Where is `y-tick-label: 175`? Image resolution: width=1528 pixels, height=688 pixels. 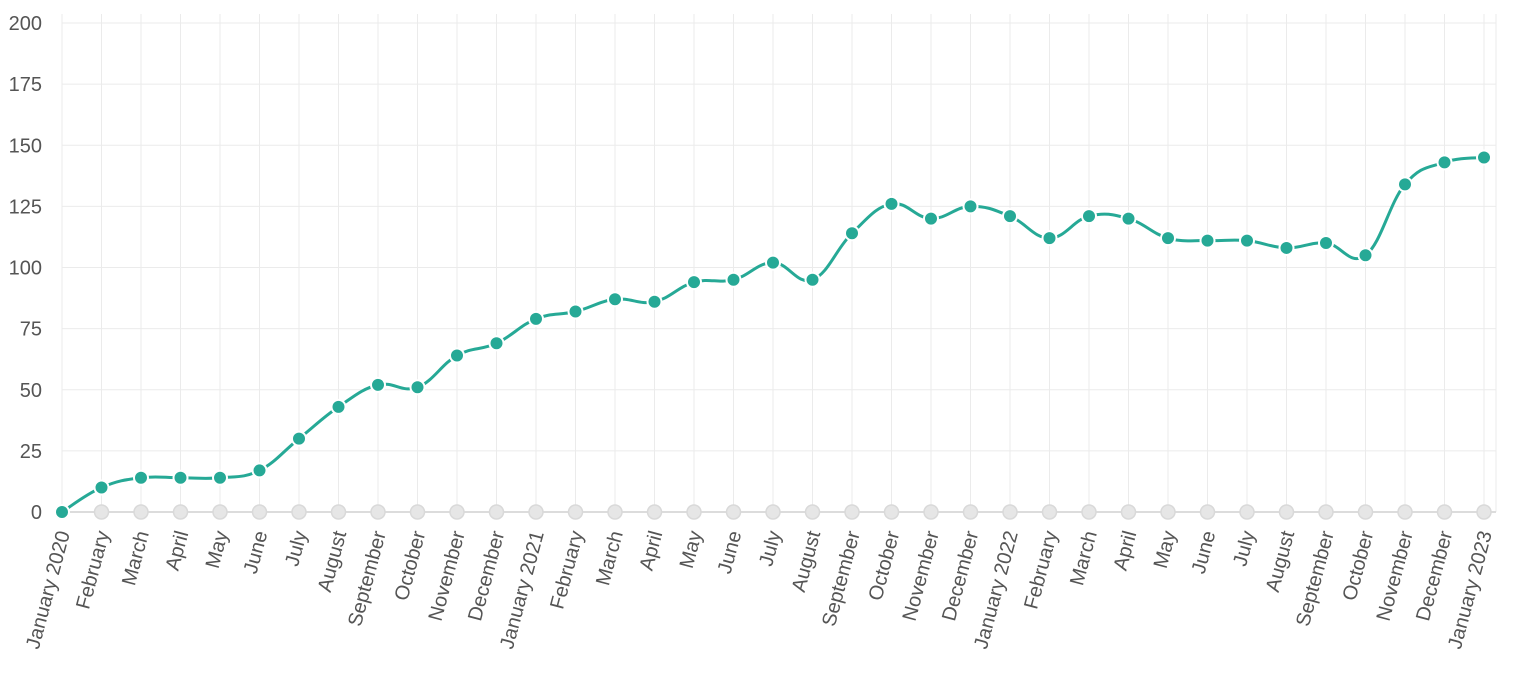
y-tick-label: 175 is located at coordinates (25, 85).